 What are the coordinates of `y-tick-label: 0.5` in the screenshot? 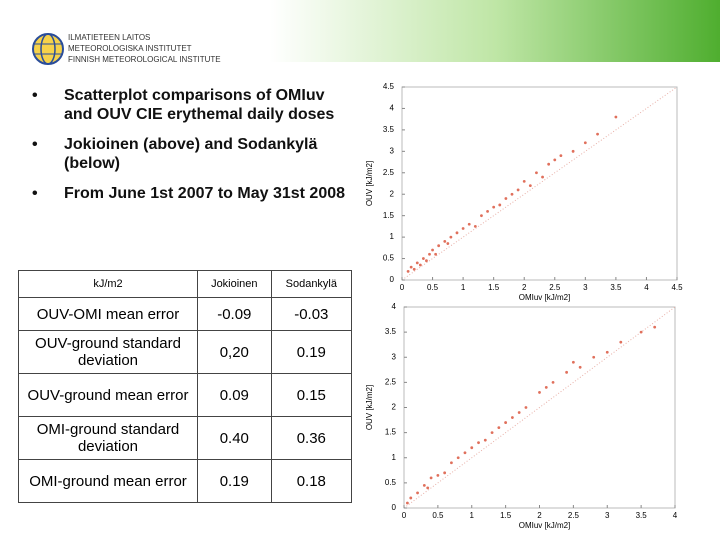 It's located at (389, 258).